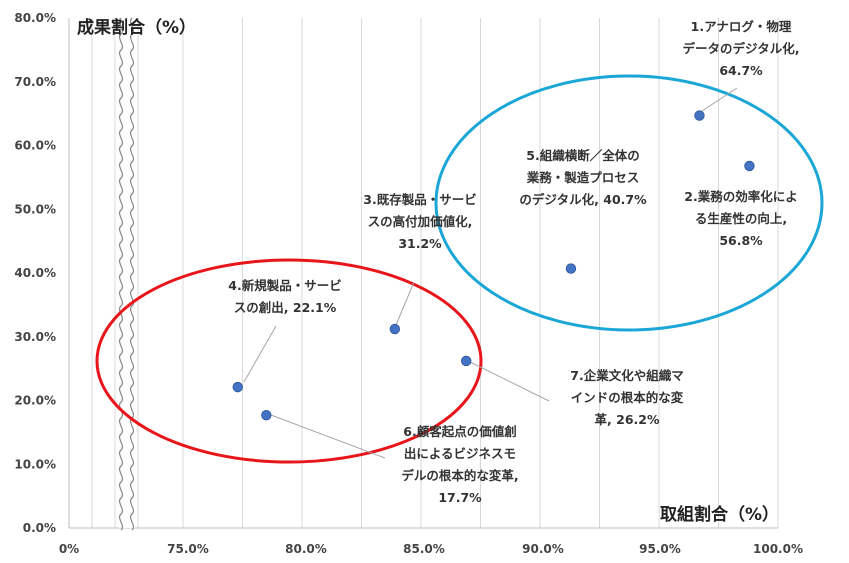 Image resolution: width=849 pixels, height=563 pixels. I want to click on data-label-line: 6.顧客起点の価値創, so click(459, 431).